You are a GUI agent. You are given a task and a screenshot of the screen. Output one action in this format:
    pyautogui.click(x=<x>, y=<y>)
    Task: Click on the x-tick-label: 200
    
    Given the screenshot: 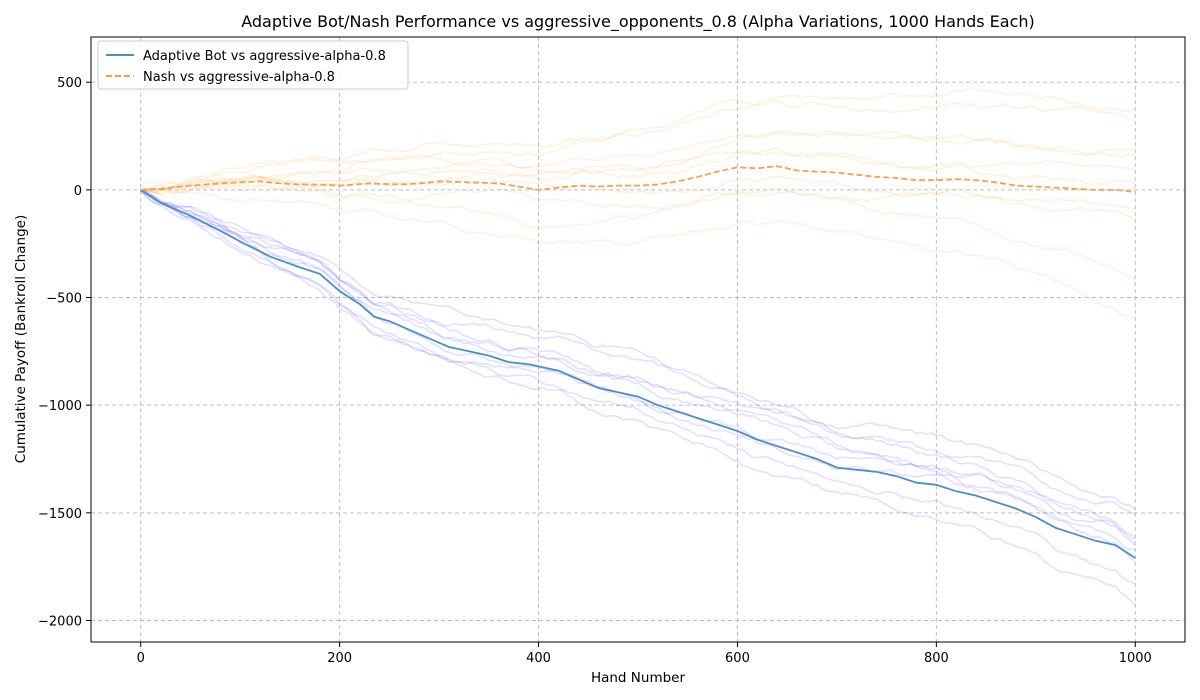 What is the action you would take?
    pyautogui.click(x=339, y=658)
    